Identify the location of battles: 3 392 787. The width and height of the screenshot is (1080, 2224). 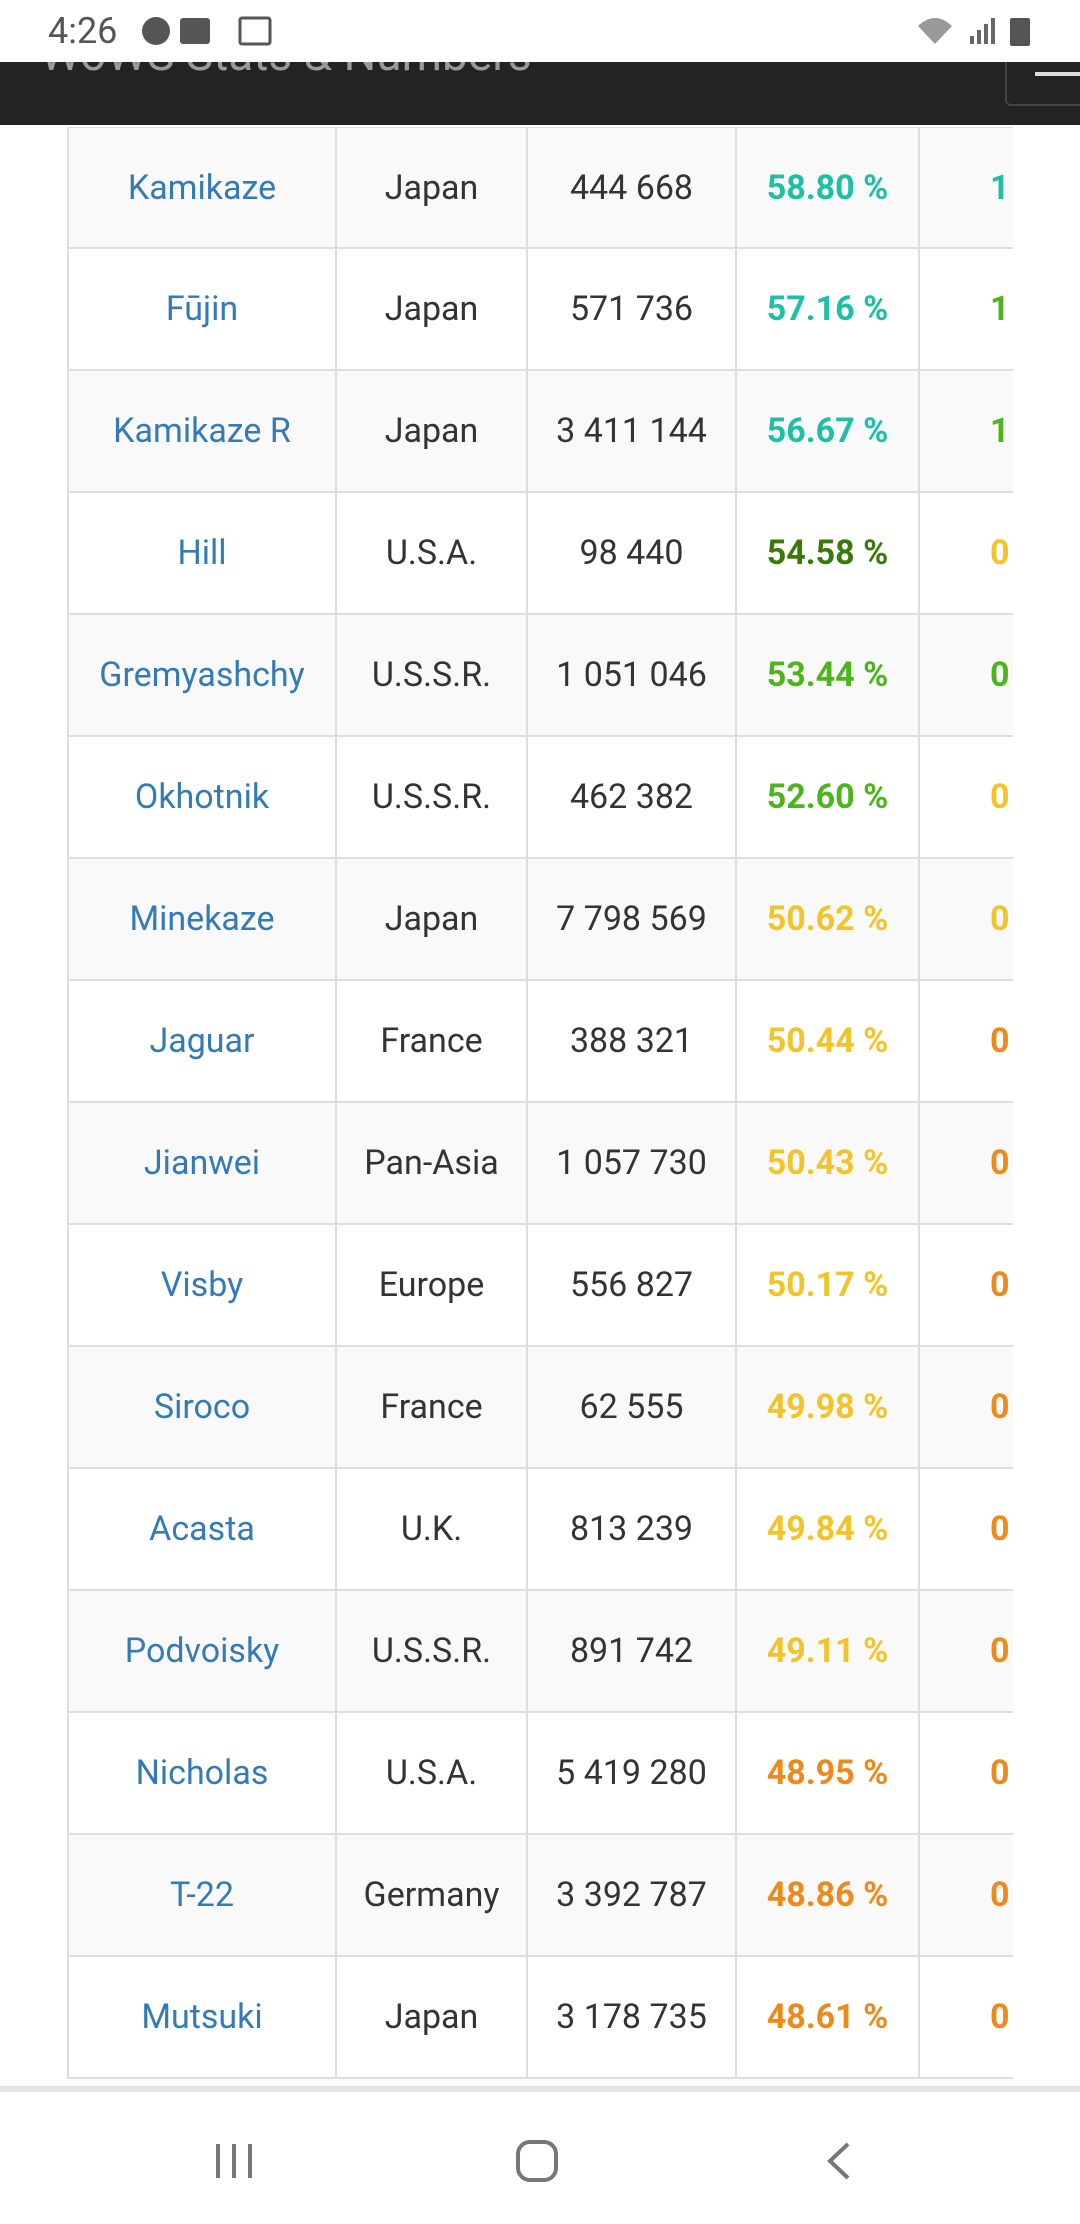
(632, 1896).